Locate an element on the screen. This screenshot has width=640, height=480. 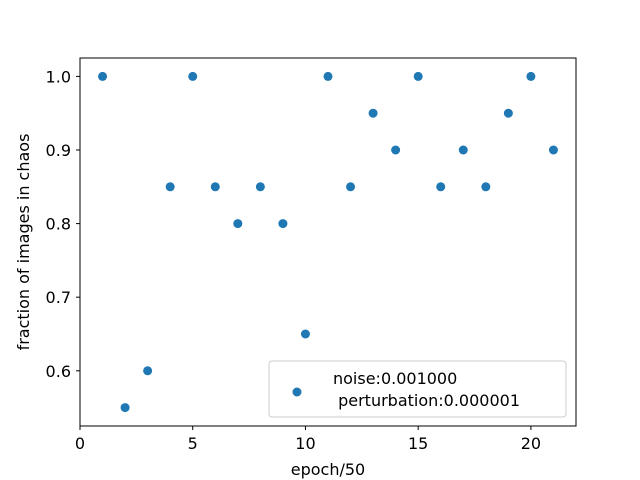
x-tick-label: 20 is located at coordinates (531, 443).